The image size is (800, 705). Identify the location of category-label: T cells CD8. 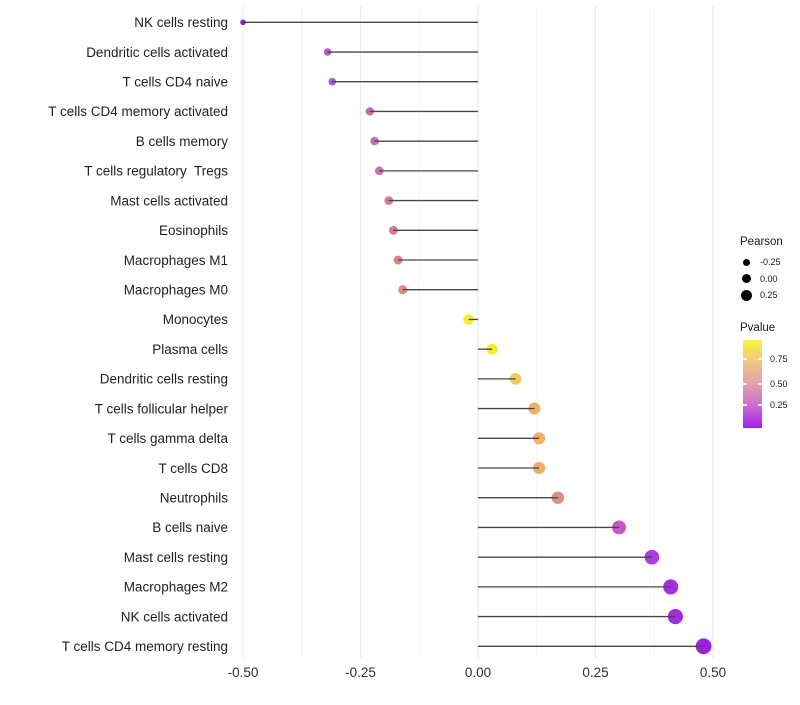
(193, 468).